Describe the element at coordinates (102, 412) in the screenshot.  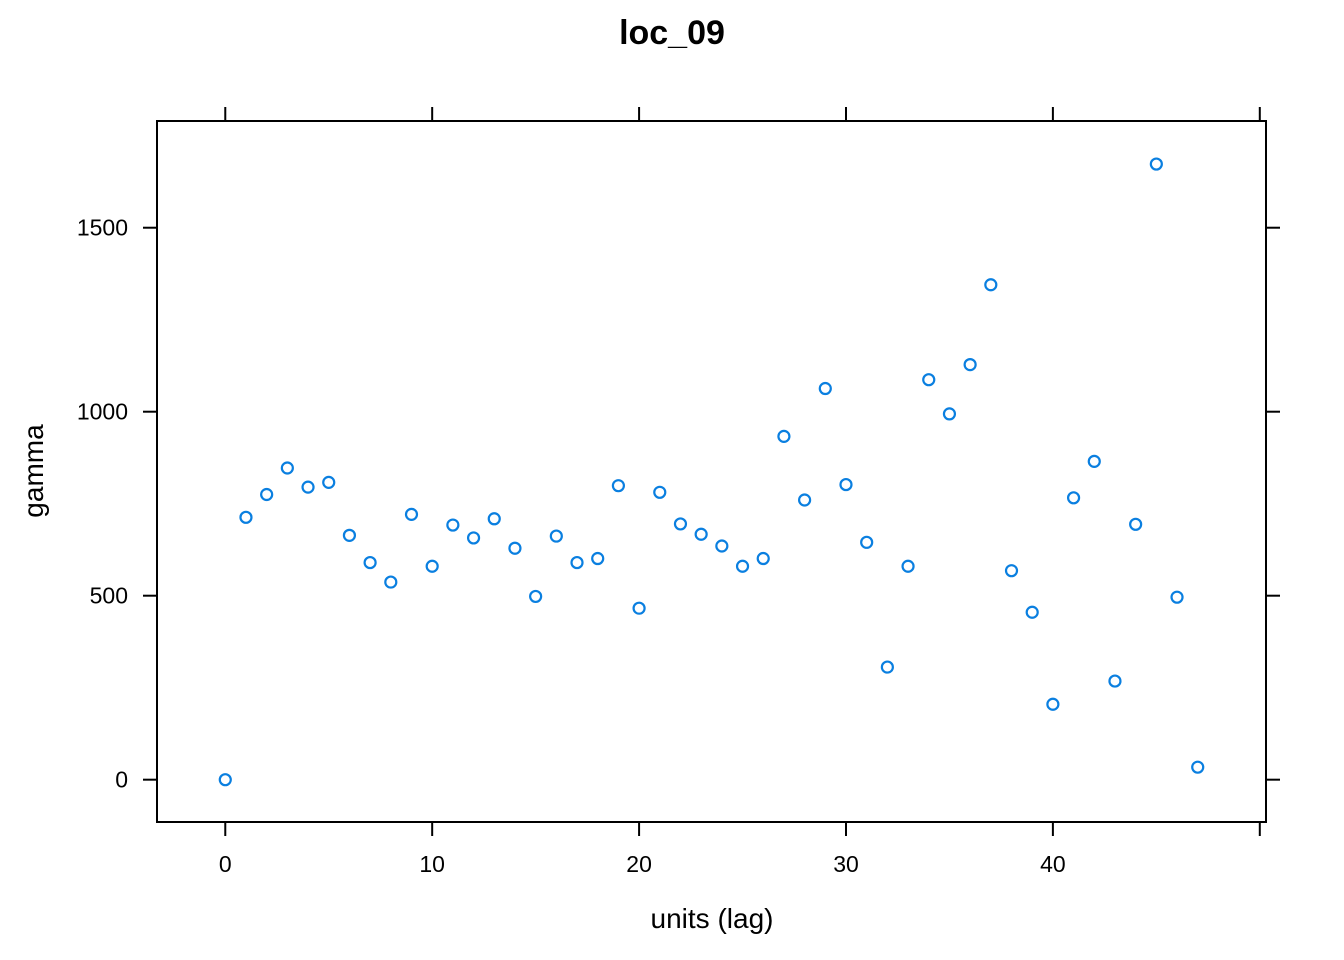
I see `y-tick-label: 1000` at that location.